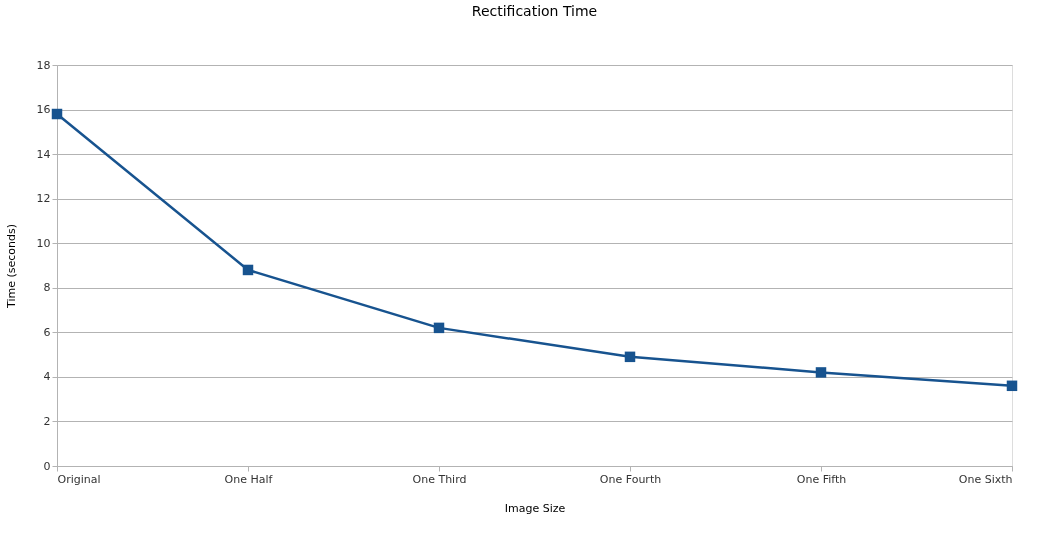  What do you see at coordinates (79, 479) in the screenshot?
I see `x-tick-label: Original` at bounding box center [79, 479].